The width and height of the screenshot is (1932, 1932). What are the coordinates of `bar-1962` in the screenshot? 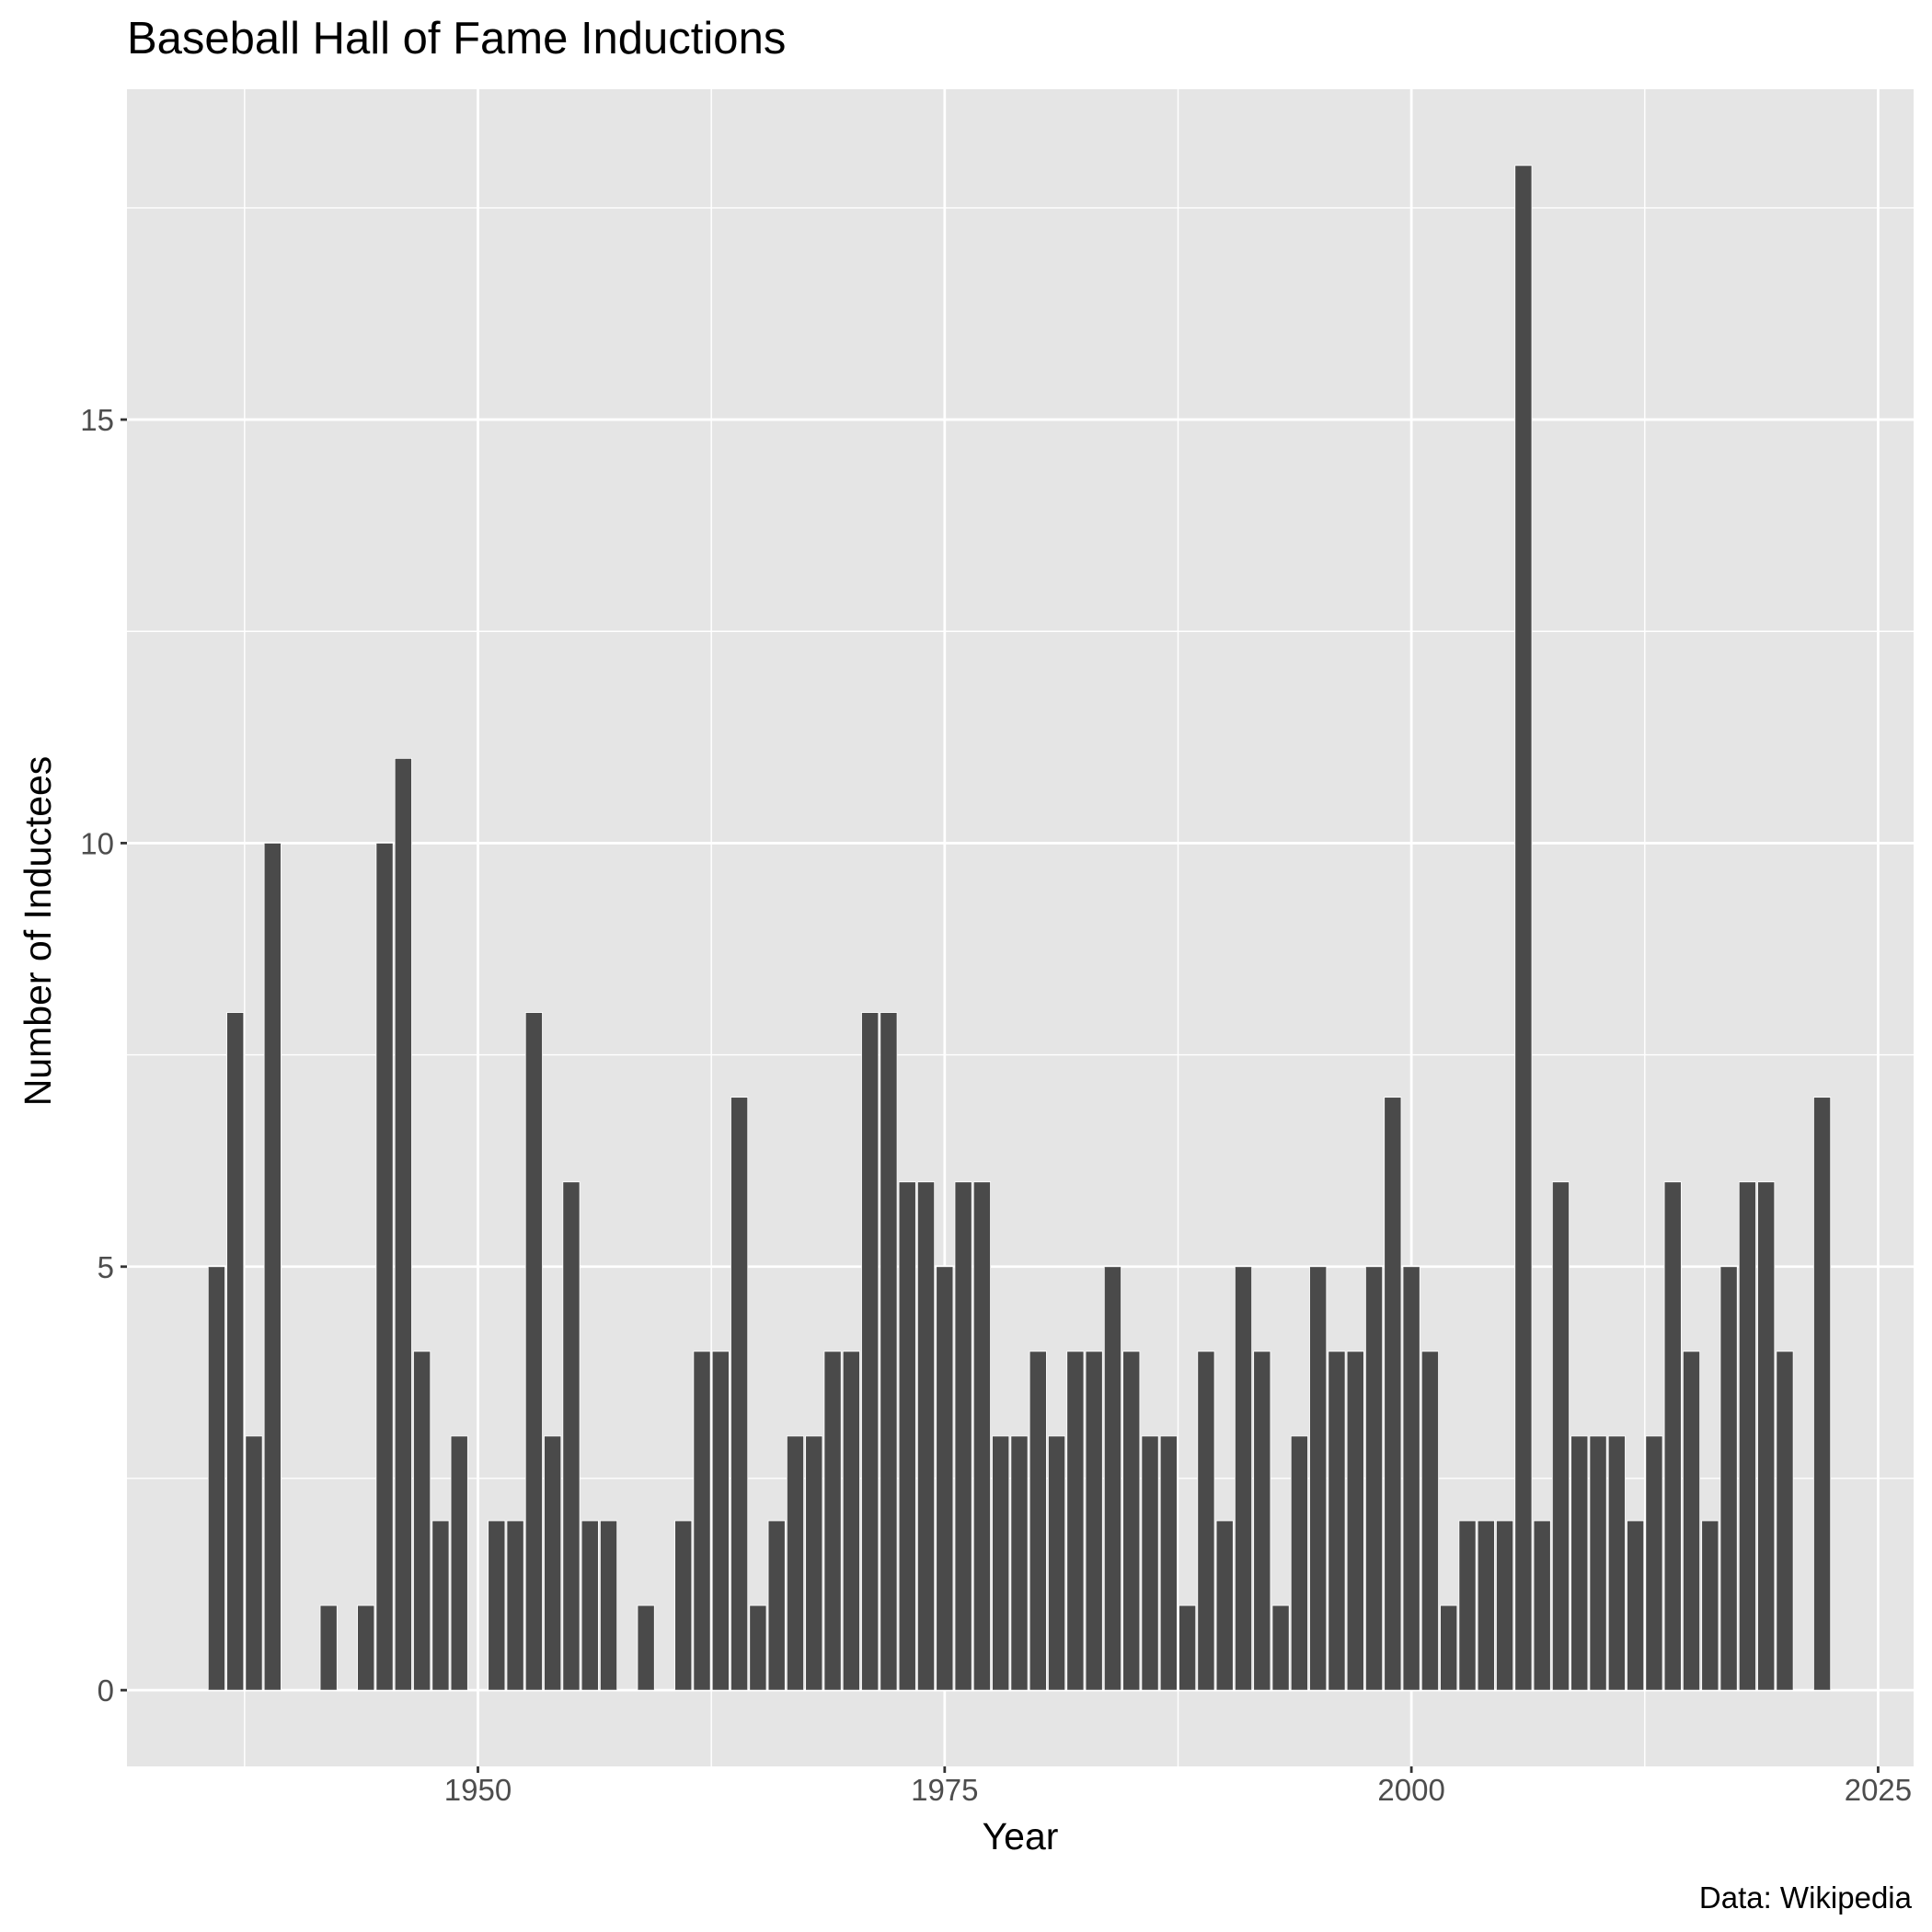 It's located at (702, 1521).